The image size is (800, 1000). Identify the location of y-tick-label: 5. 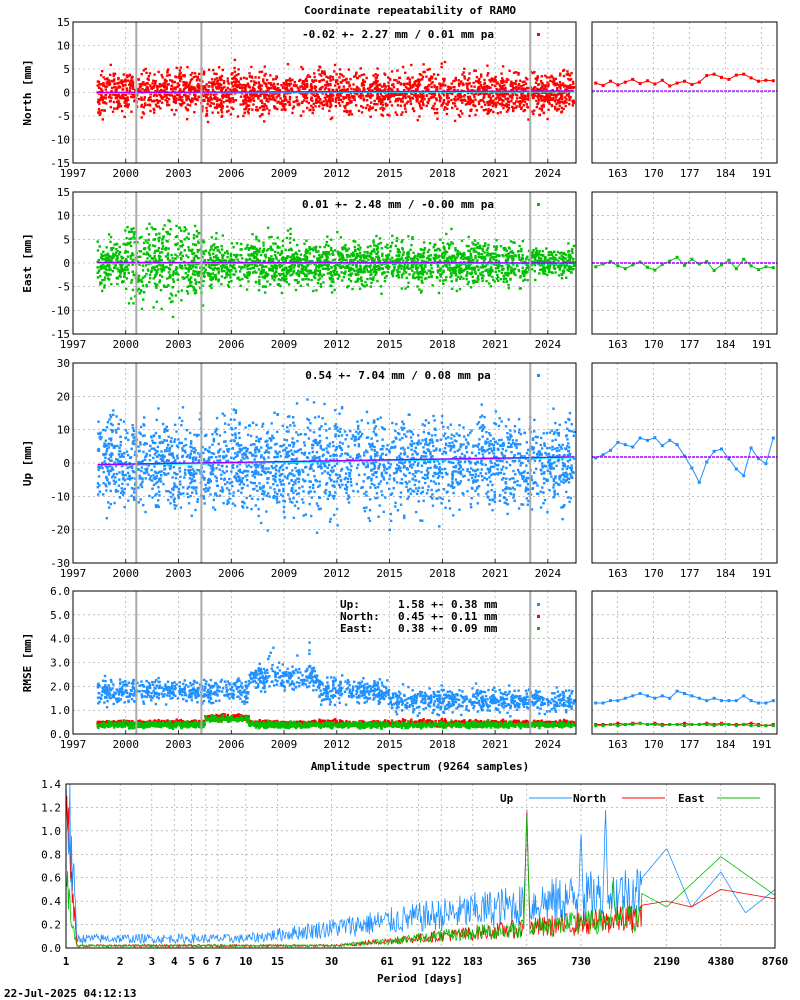
(66, 69).